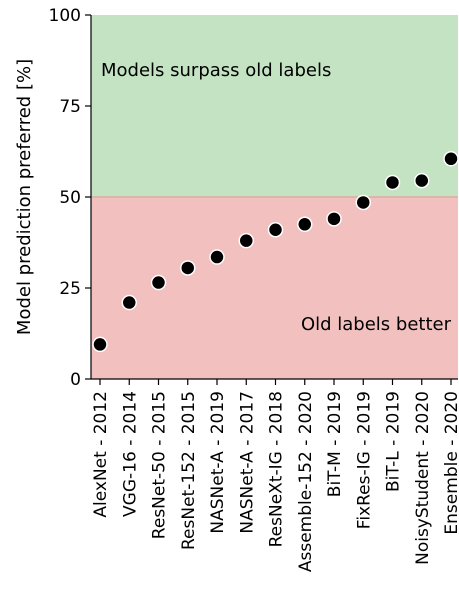 The width and height of the screenshot is (459, 597). Describe the element at coordinates (450, 463) in the screenshot. I see `x-tick-label: Ensemble - 2020` at that location.